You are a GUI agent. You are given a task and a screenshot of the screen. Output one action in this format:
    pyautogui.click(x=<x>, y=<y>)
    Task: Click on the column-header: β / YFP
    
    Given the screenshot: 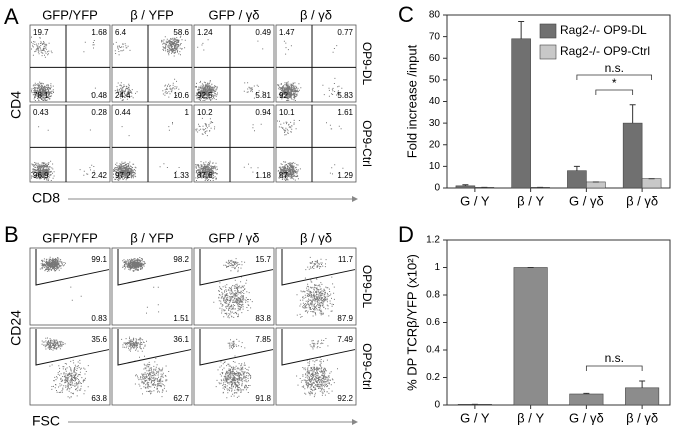 What is the action you would take?
    pyautogui.click(x=152, y=237)
    